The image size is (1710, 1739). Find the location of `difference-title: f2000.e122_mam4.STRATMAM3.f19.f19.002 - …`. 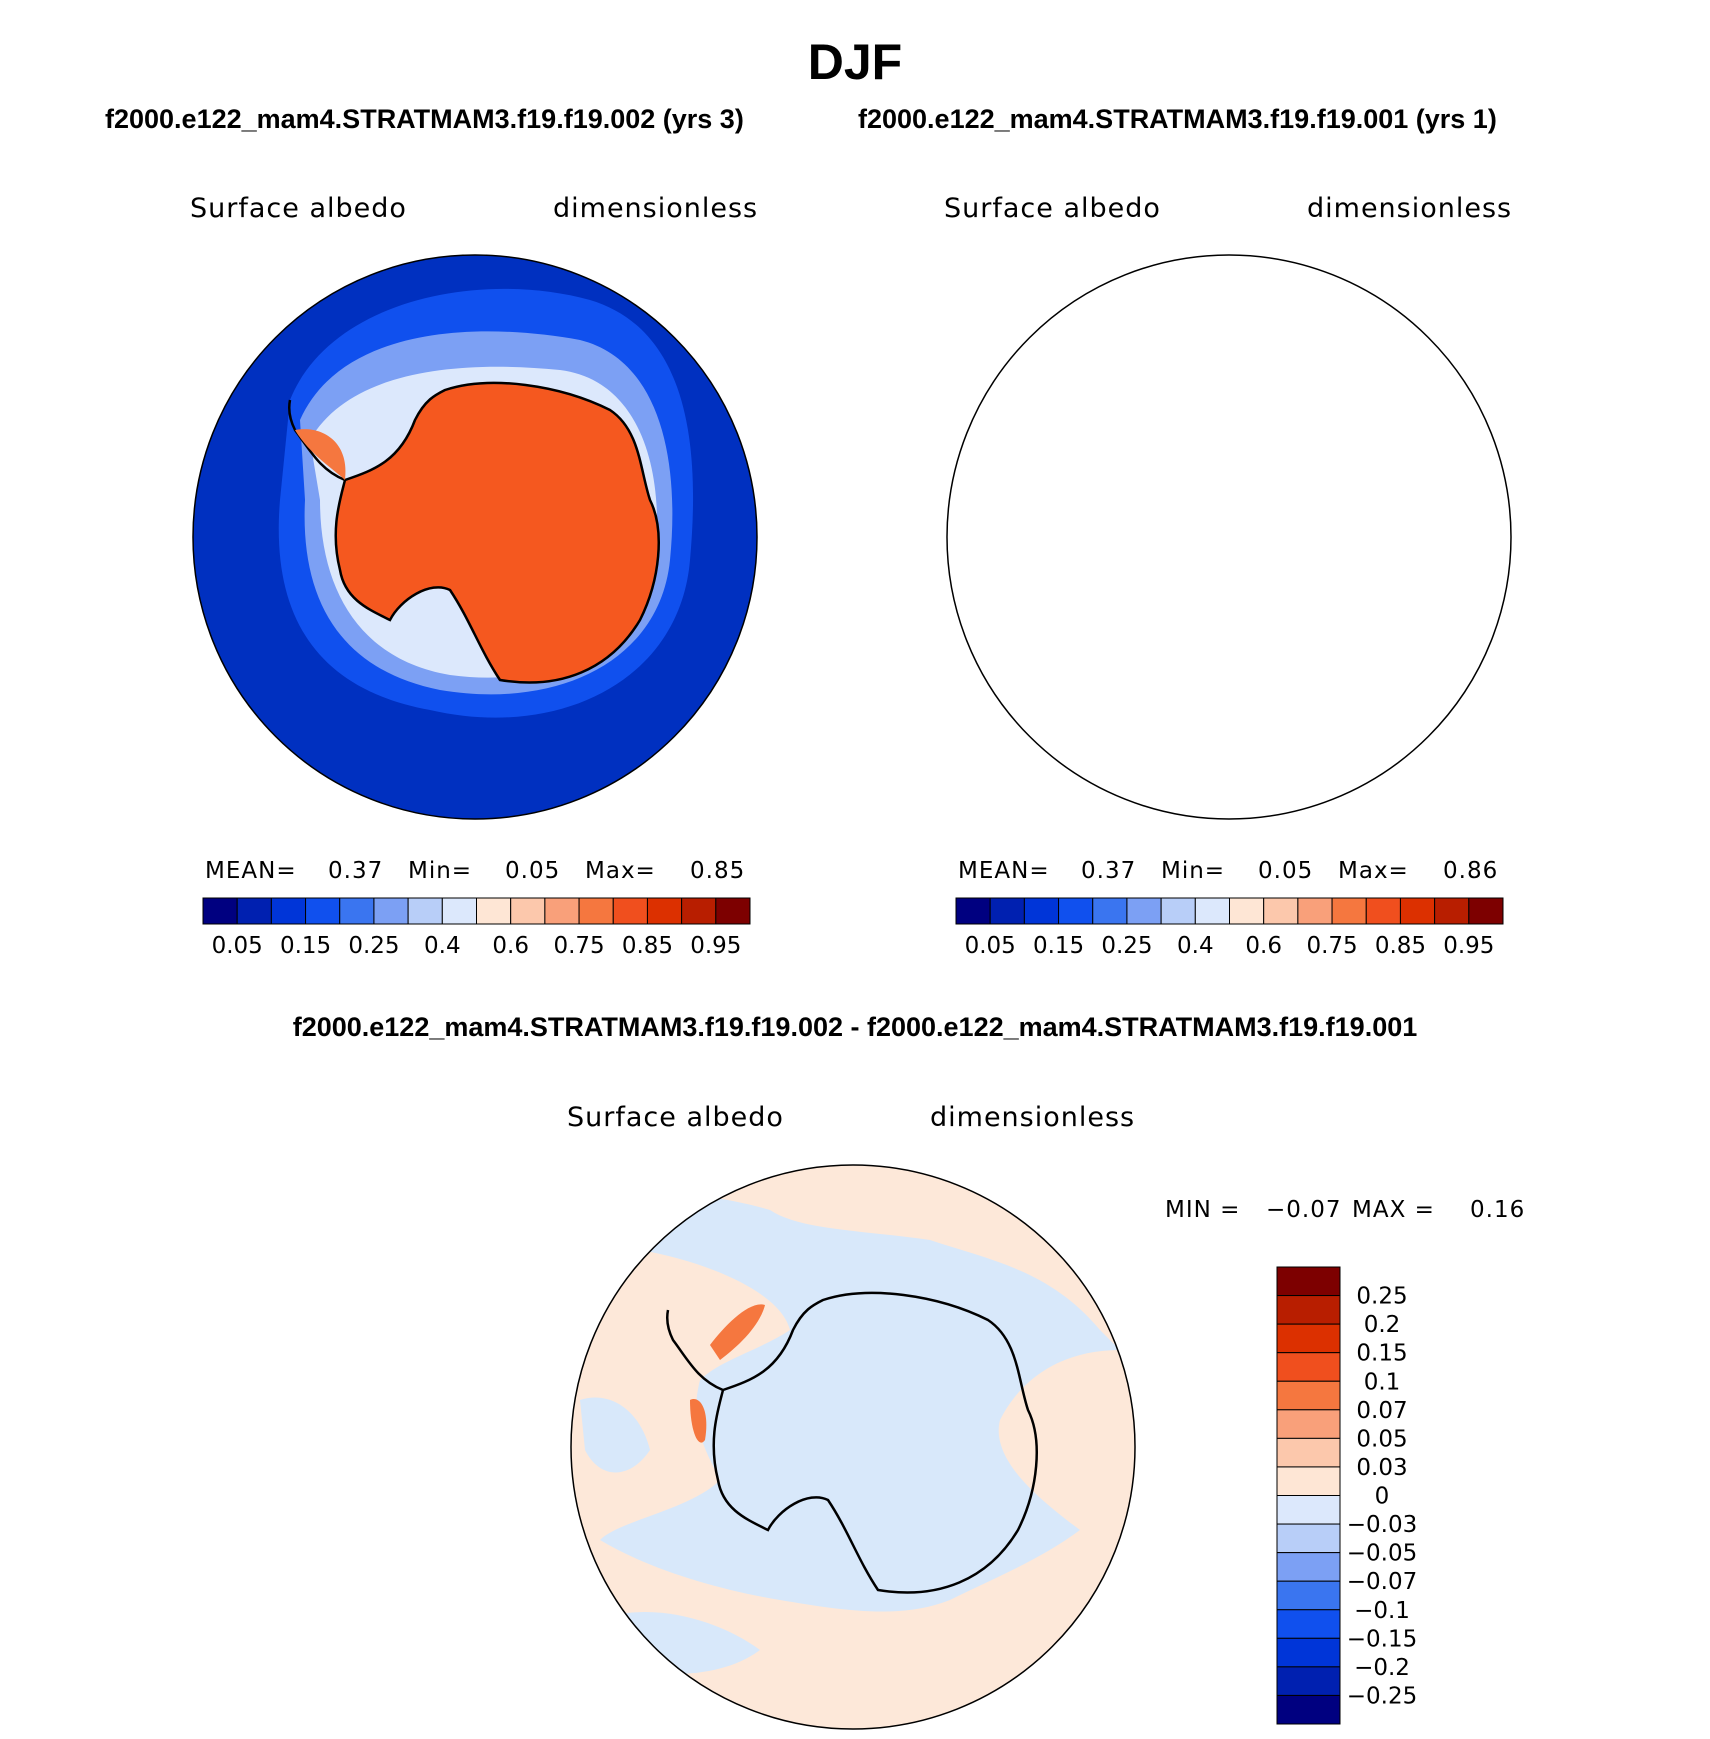

difference-title: f2000.e122_mam4.STRATMAM3.f19.f19.002 - … is located at coordinates (855, 1027).